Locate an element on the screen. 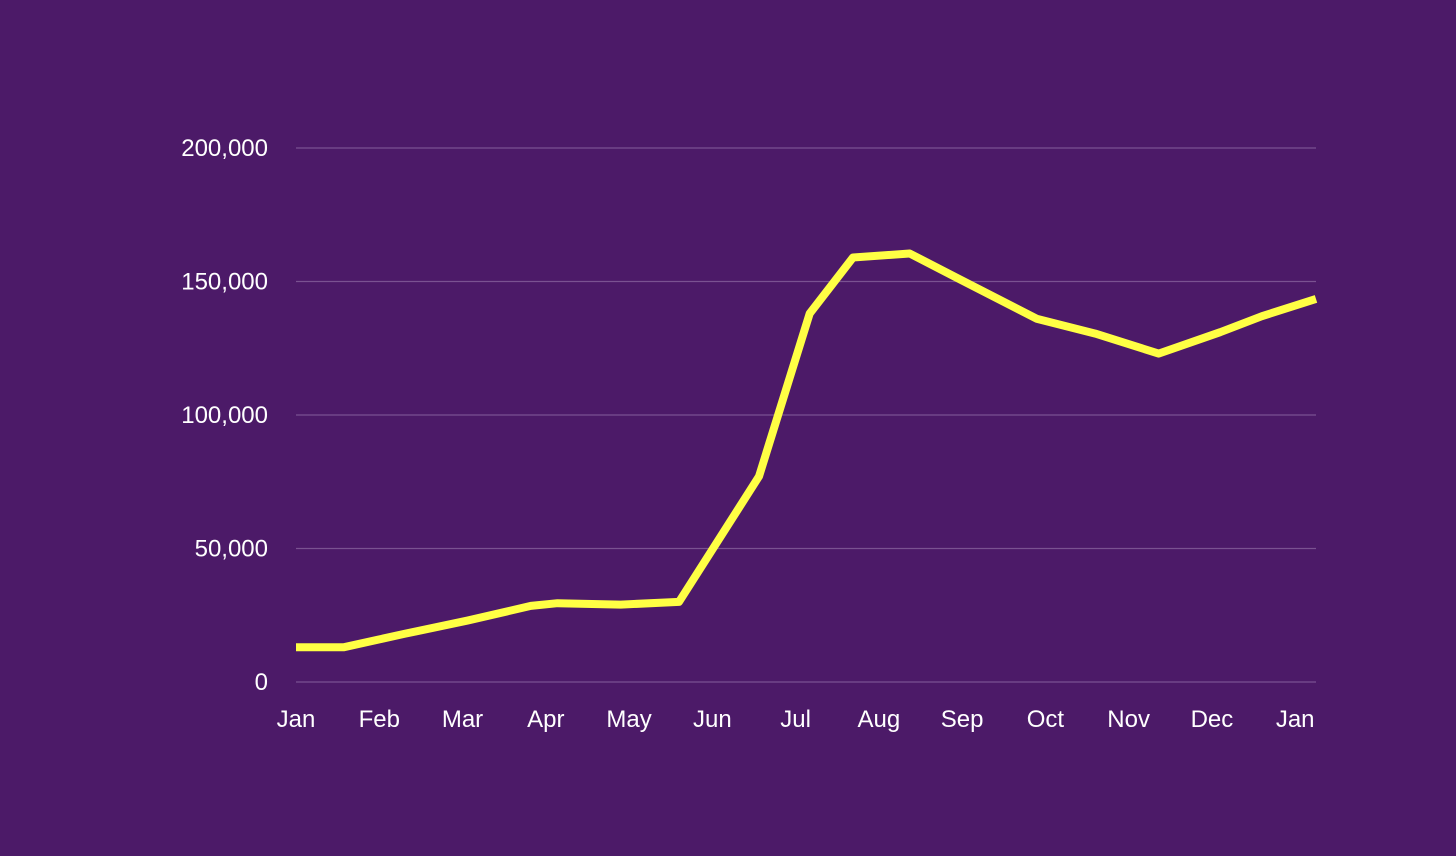 This screenshot has height=856, width=1456. x-tick-label: Nov is located at coordinates (1128, 719).